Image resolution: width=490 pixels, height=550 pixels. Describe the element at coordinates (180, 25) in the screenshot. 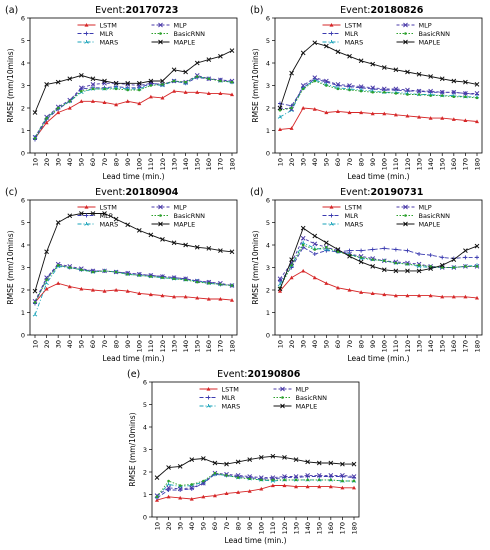

I see `legend-label: MLP` at that location.